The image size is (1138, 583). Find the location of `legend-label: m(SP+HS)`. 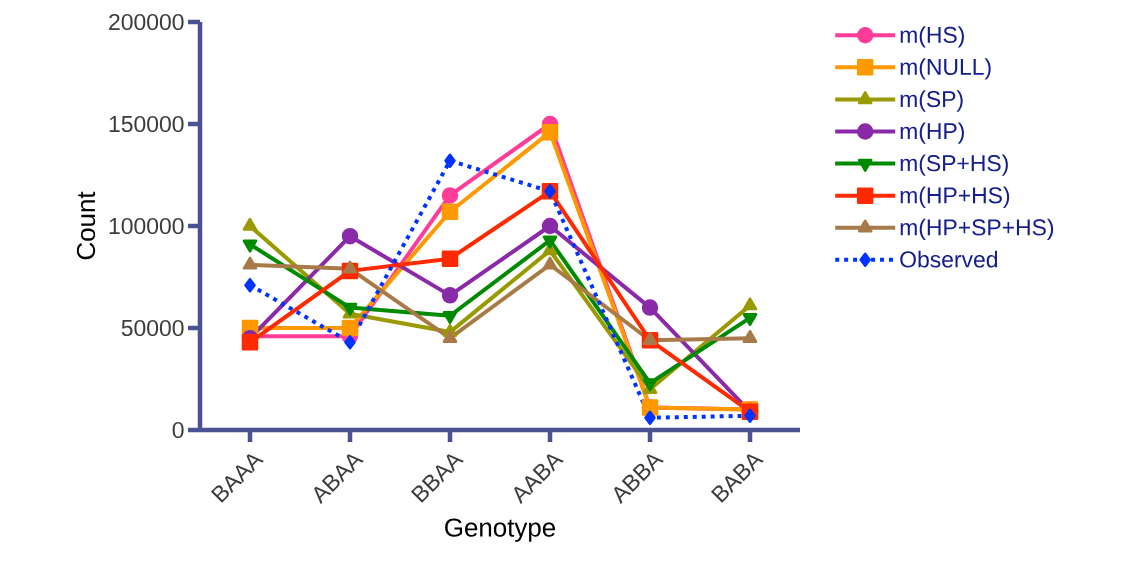

legend-label: m(SP+HS) is located at coordinates (954, 165).